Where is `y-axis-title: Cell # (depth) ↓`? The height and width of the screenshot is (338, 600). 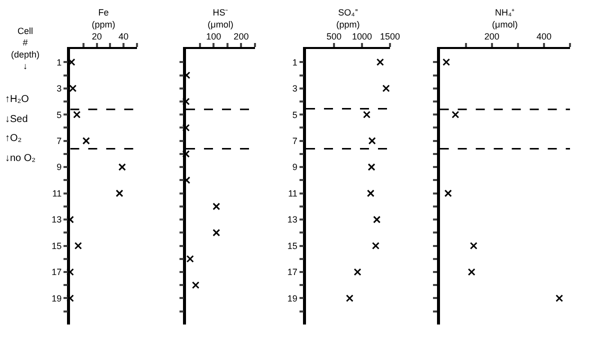 y-axis-title: Cell # (depth) ↓ is located at coordinates (25, 49).